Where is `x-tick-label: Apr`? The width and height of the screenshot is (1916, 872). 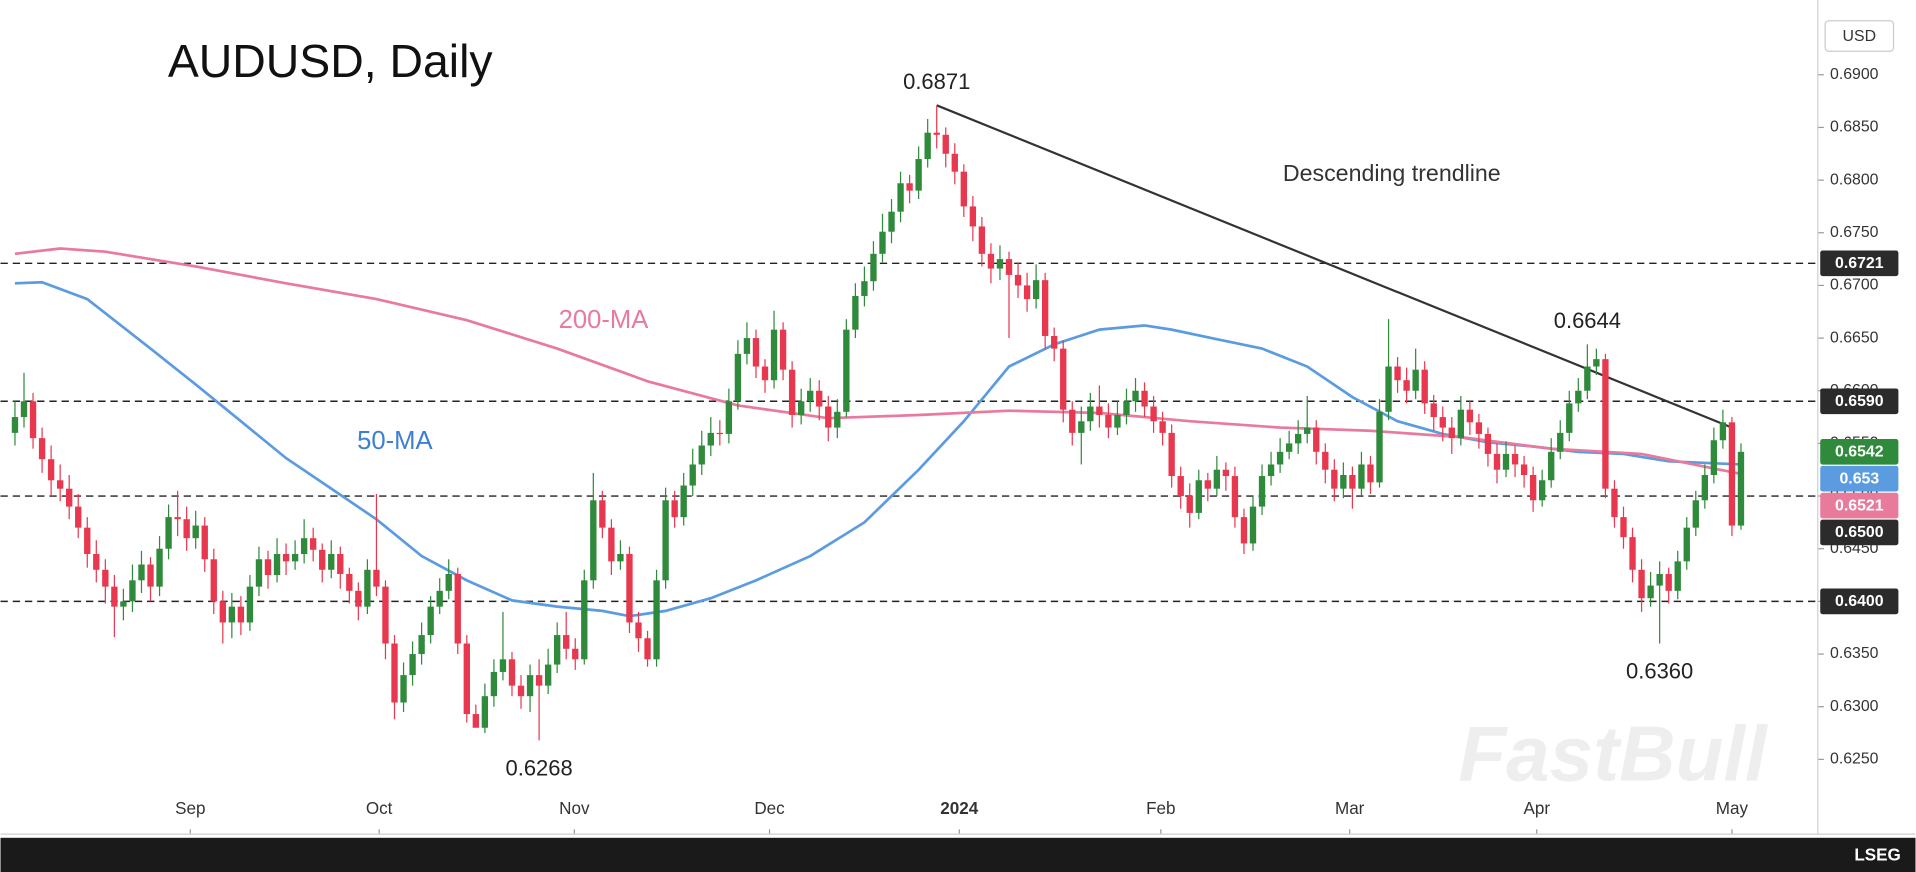
x-tick-label: Apr is located at coordinates (1536, 808).